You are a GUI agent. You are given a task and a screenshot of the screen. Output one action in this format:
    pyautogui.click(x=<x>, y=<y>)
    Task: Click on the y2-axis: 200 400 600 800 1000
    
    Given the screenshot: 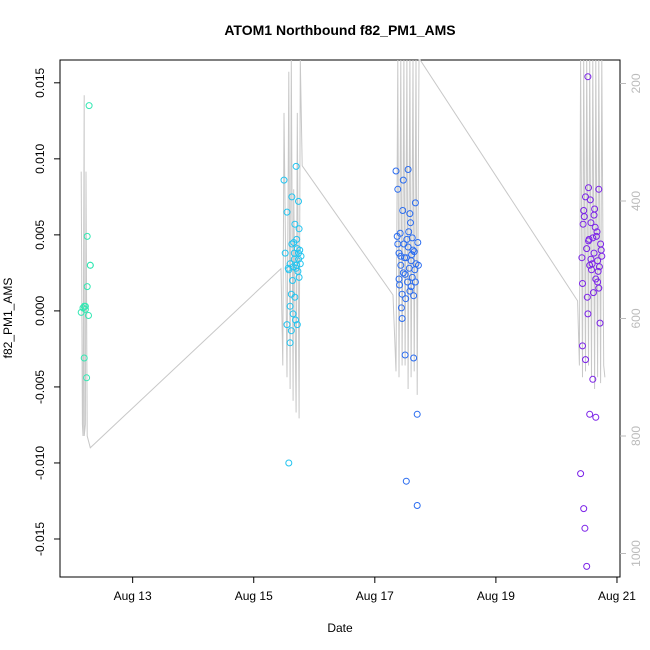 What is the action you would take?
    pyautogui.click(x=631, y=320)
    